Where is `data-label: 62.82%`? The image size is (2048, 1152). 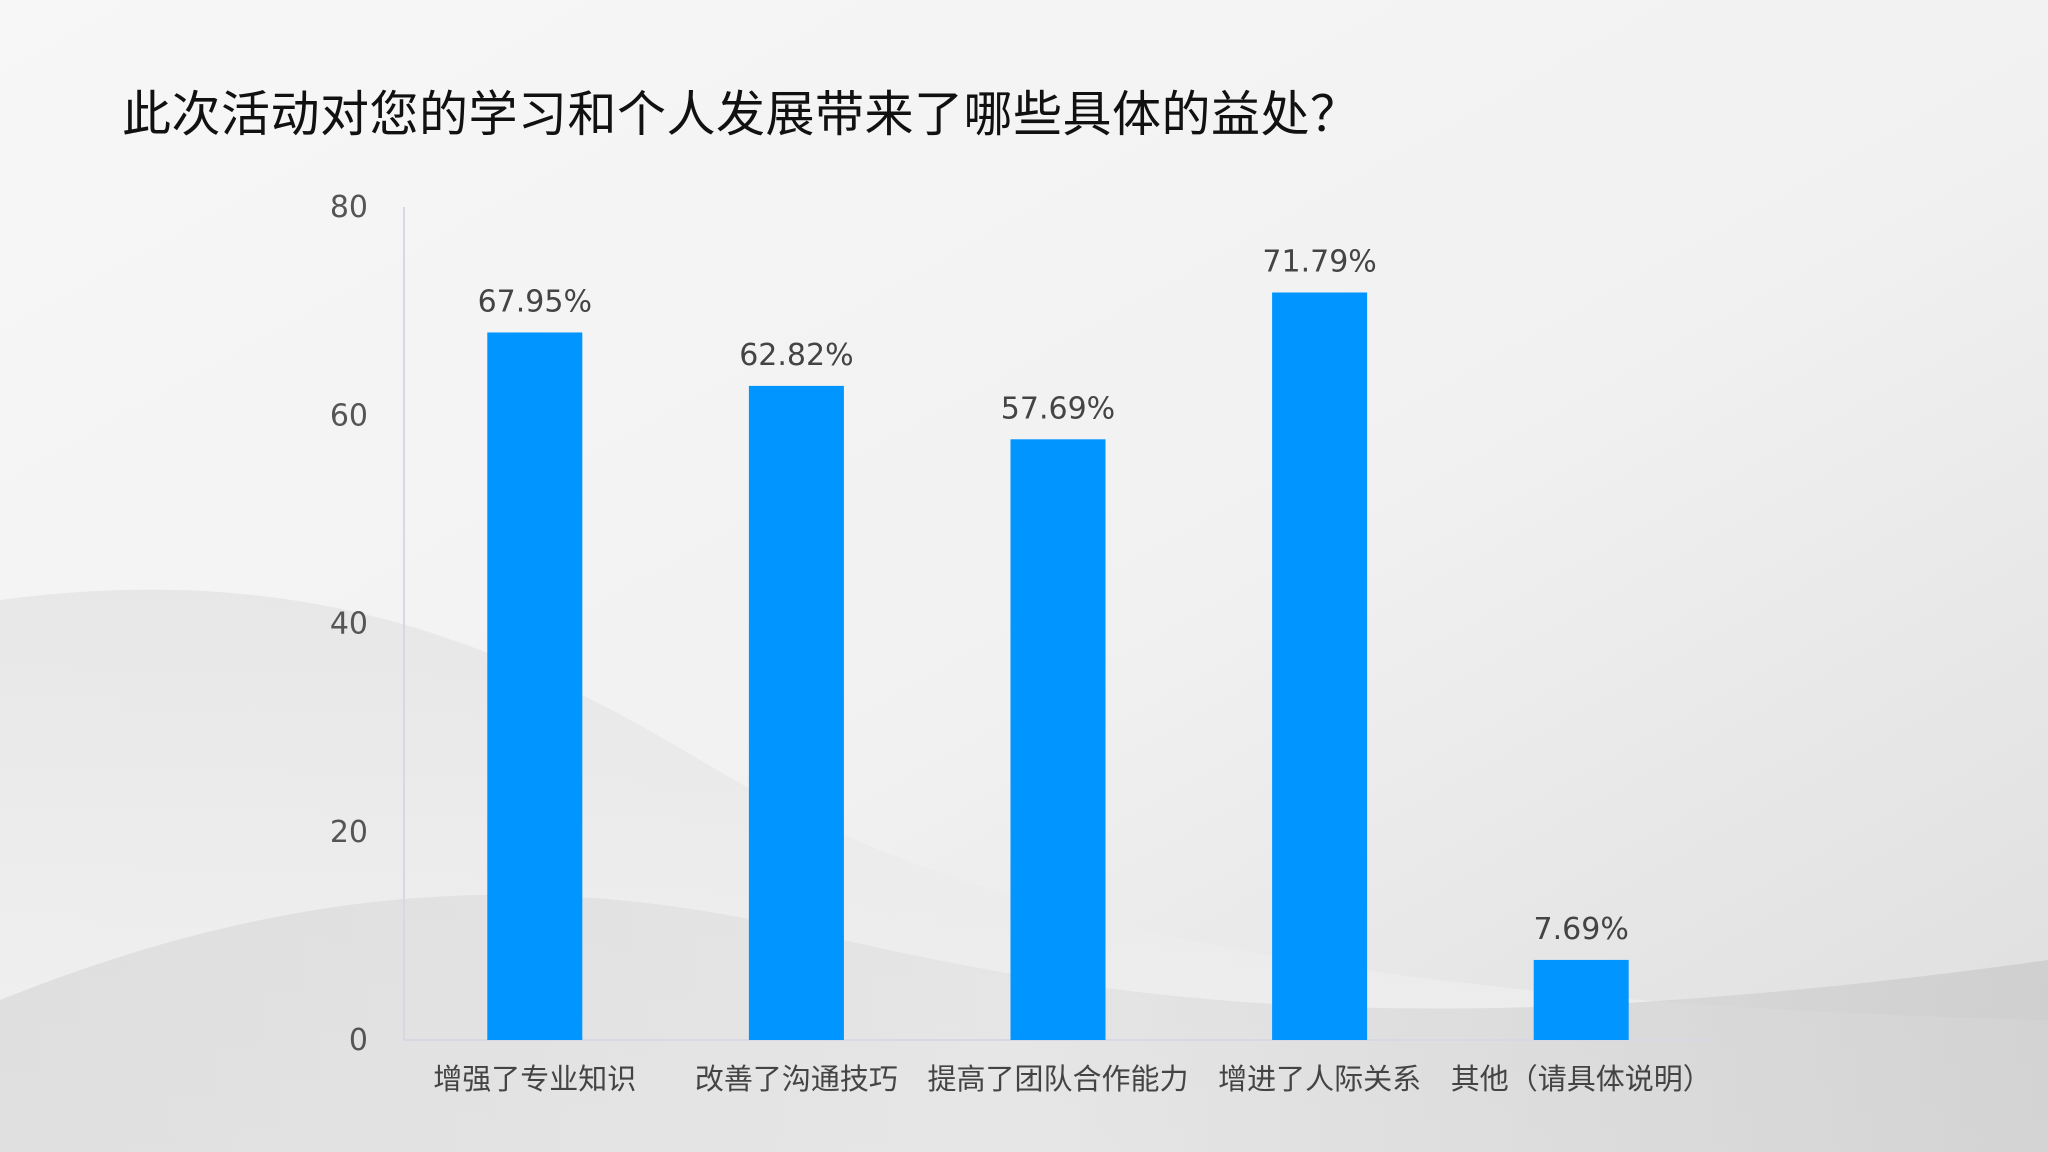 data-label: 62.82% is located at coordinates (796, 355).